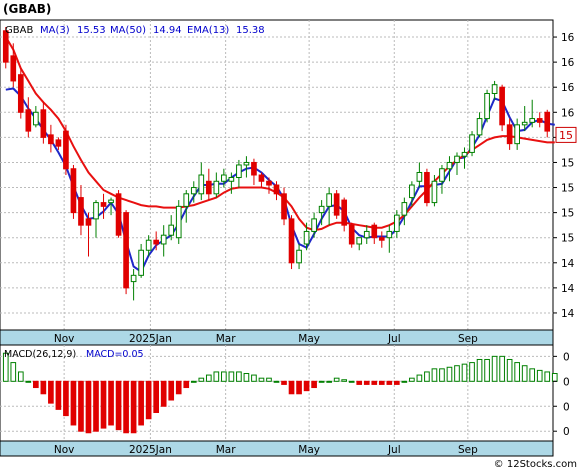 This screenshot has width=580, height=475. What do you see at coordinates (115, 354) in the screenshot?
I see `macd-legend-value: MACD=0.05` at bounding box center [115, 354].